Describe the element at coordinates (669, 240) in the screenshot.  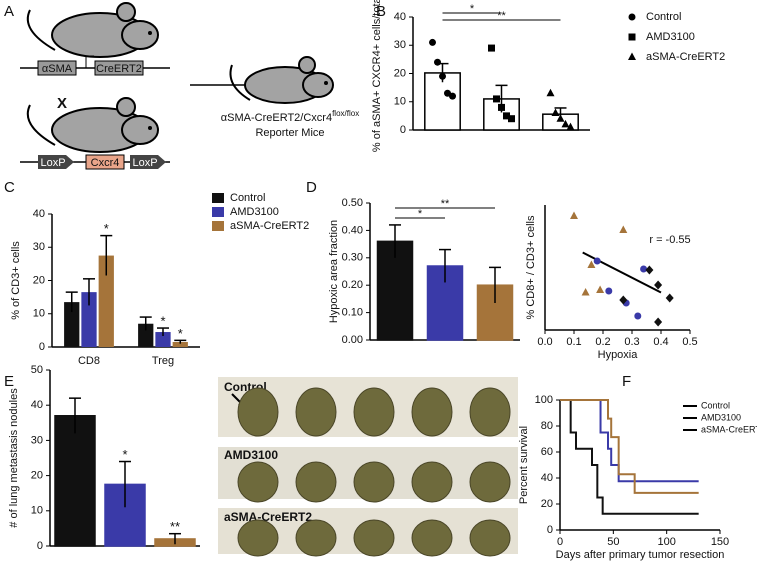
I see `annotation: r = -0.55` at that location.